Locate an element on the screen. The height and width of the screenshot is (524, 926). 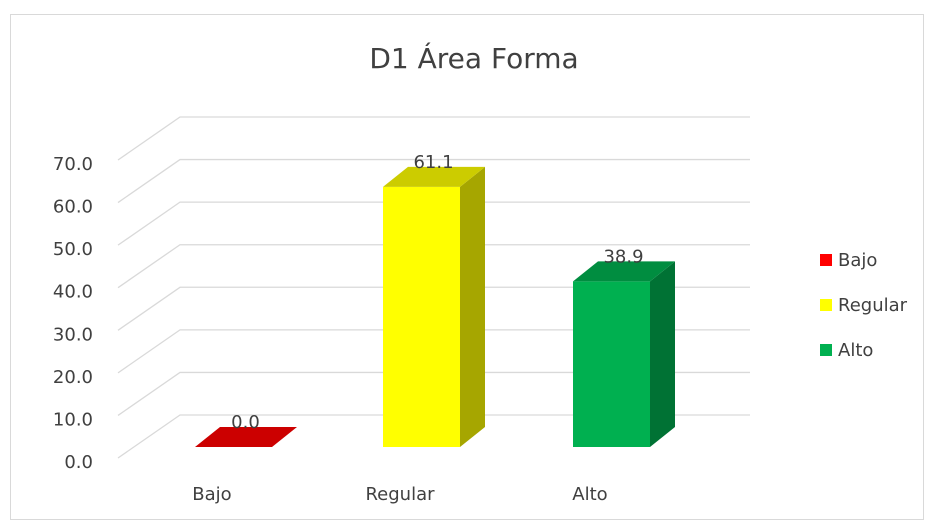
legend-label: Bajo is located at coordinates (857, 260).